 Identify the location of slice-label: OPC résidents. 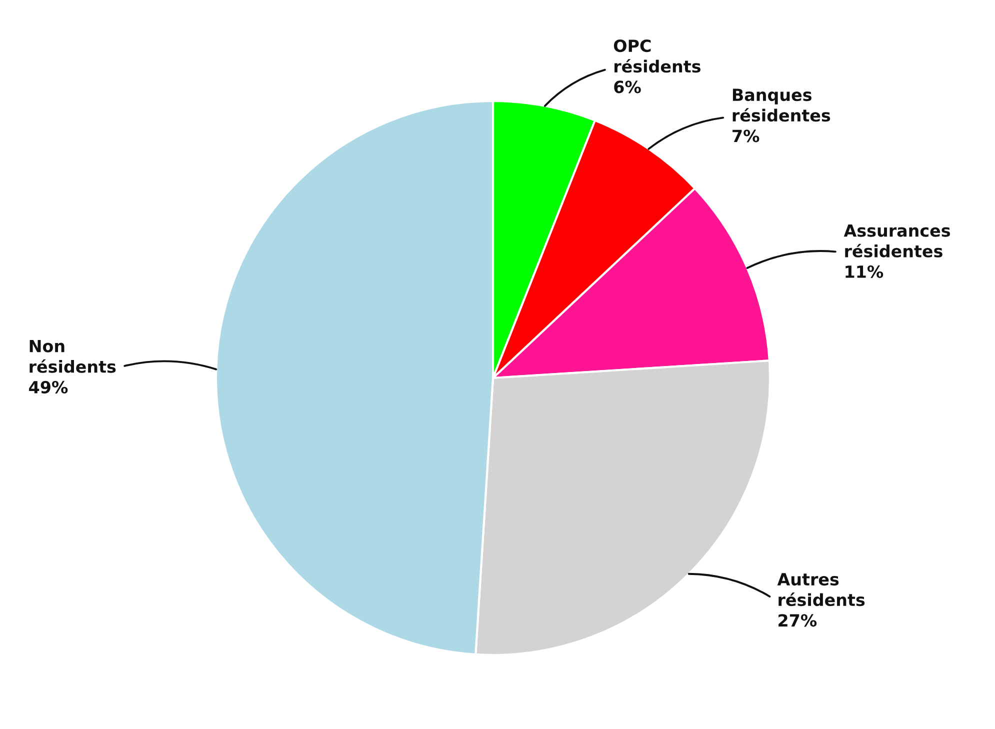
(657, 56).